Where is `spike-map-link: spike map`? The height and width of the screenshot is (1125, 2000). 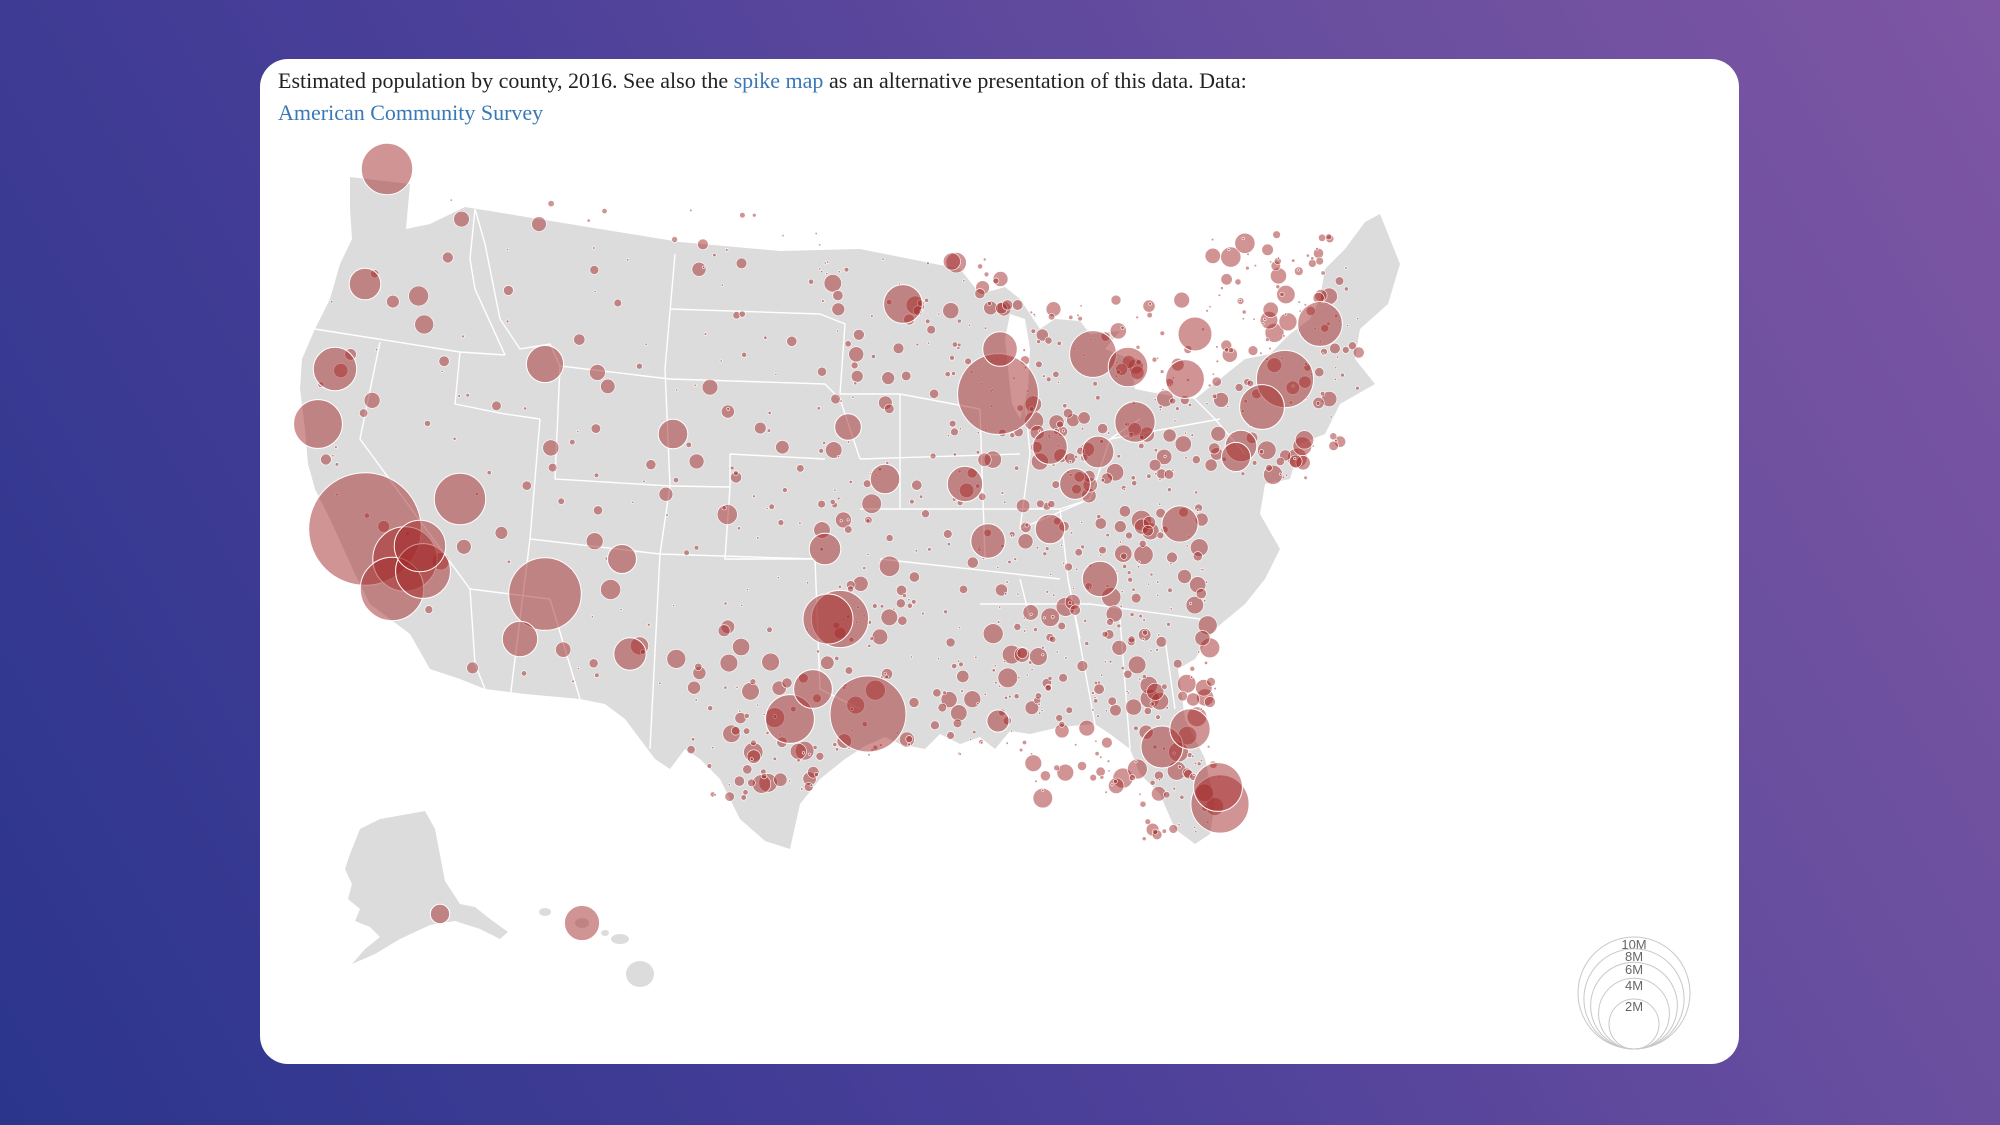 spike-map-link: spike map is located at coordinates (778, 80).